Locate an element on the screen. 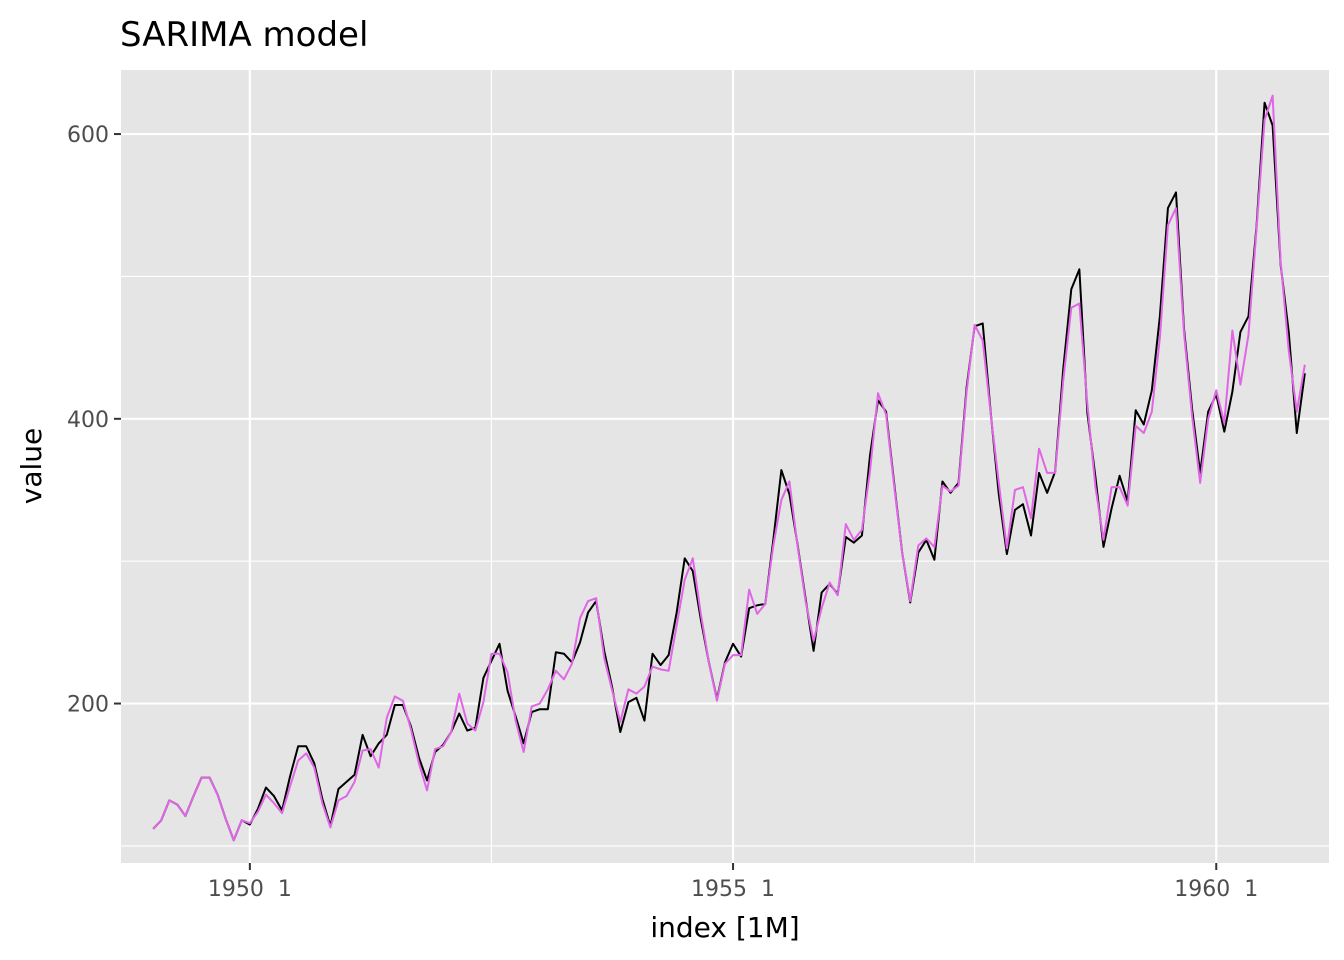 The width and height of the screenshot is (1344, 960). y-tick-label: 400 is located at coordinates (88, 420).